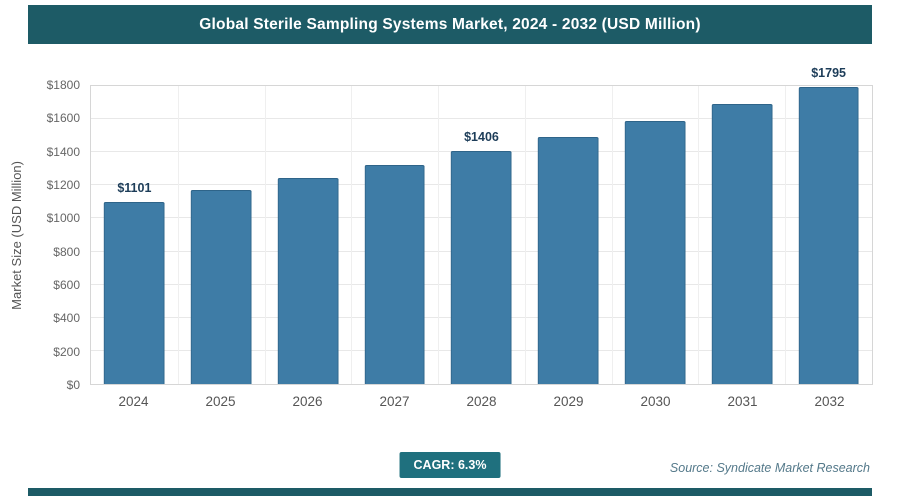 The width and height of the screenshot is (900, 500). I want to click on bar-column-2025, so click(221, 235).